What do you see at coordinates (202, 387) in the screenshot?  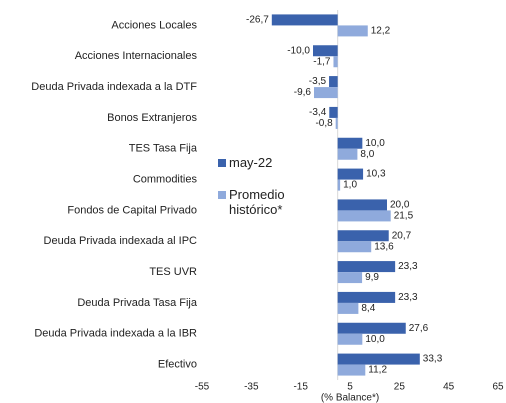 I see `x-tick-label: -55` at bounding box center [202, 387].